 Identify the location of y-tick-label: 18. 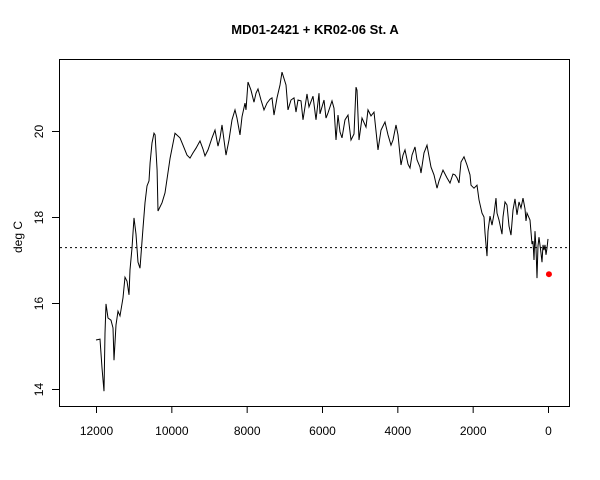
(39, 218).